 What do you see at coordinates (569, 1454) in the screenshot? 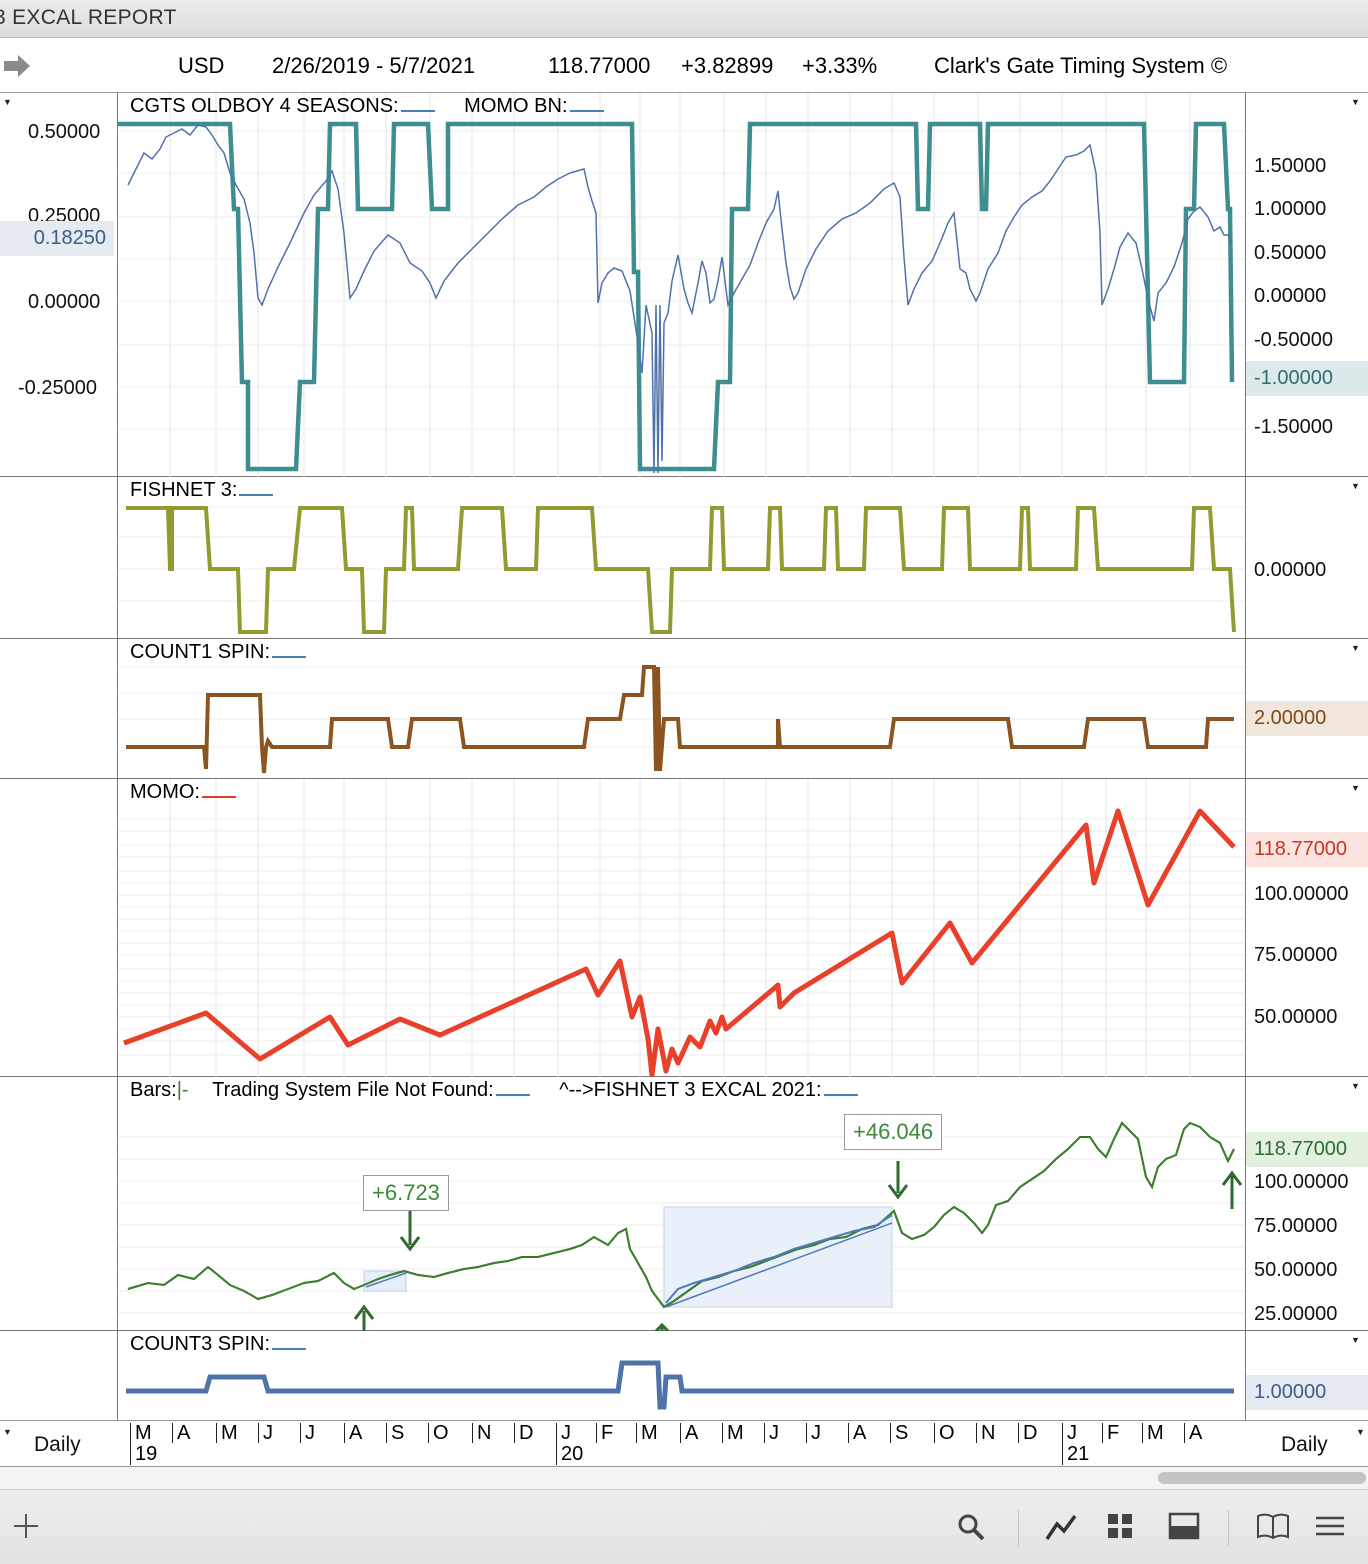
I see `year-tick: 20` at bounding box center [569, 1454].